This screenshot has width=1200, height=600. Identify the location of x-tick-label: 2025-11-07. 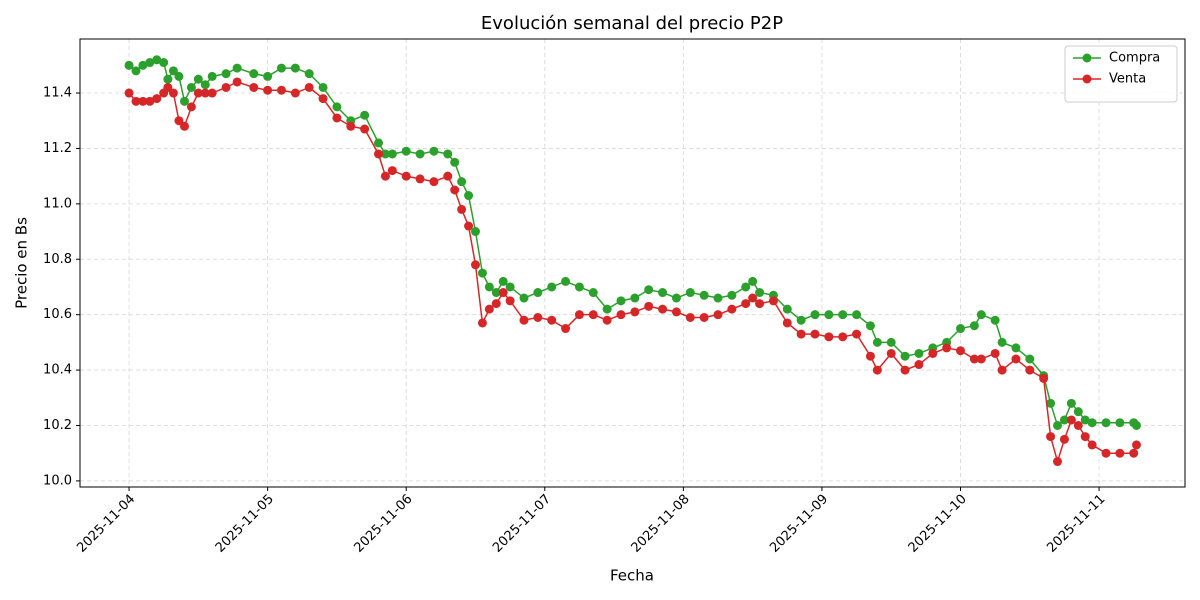
(522, 524).